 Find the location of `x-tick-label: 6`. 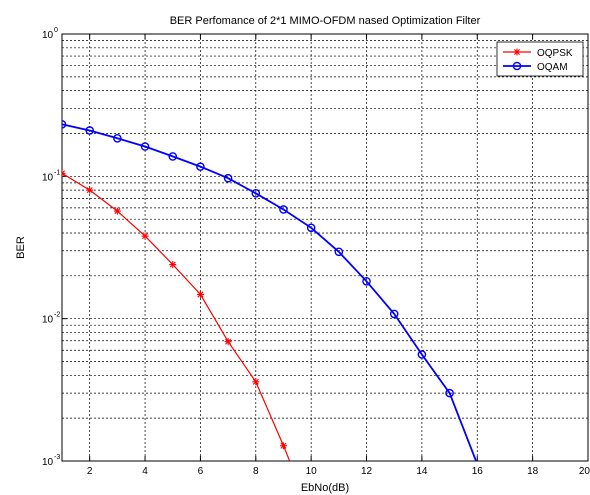

x-tick-label: 6 is located at coordinates (201, 471).